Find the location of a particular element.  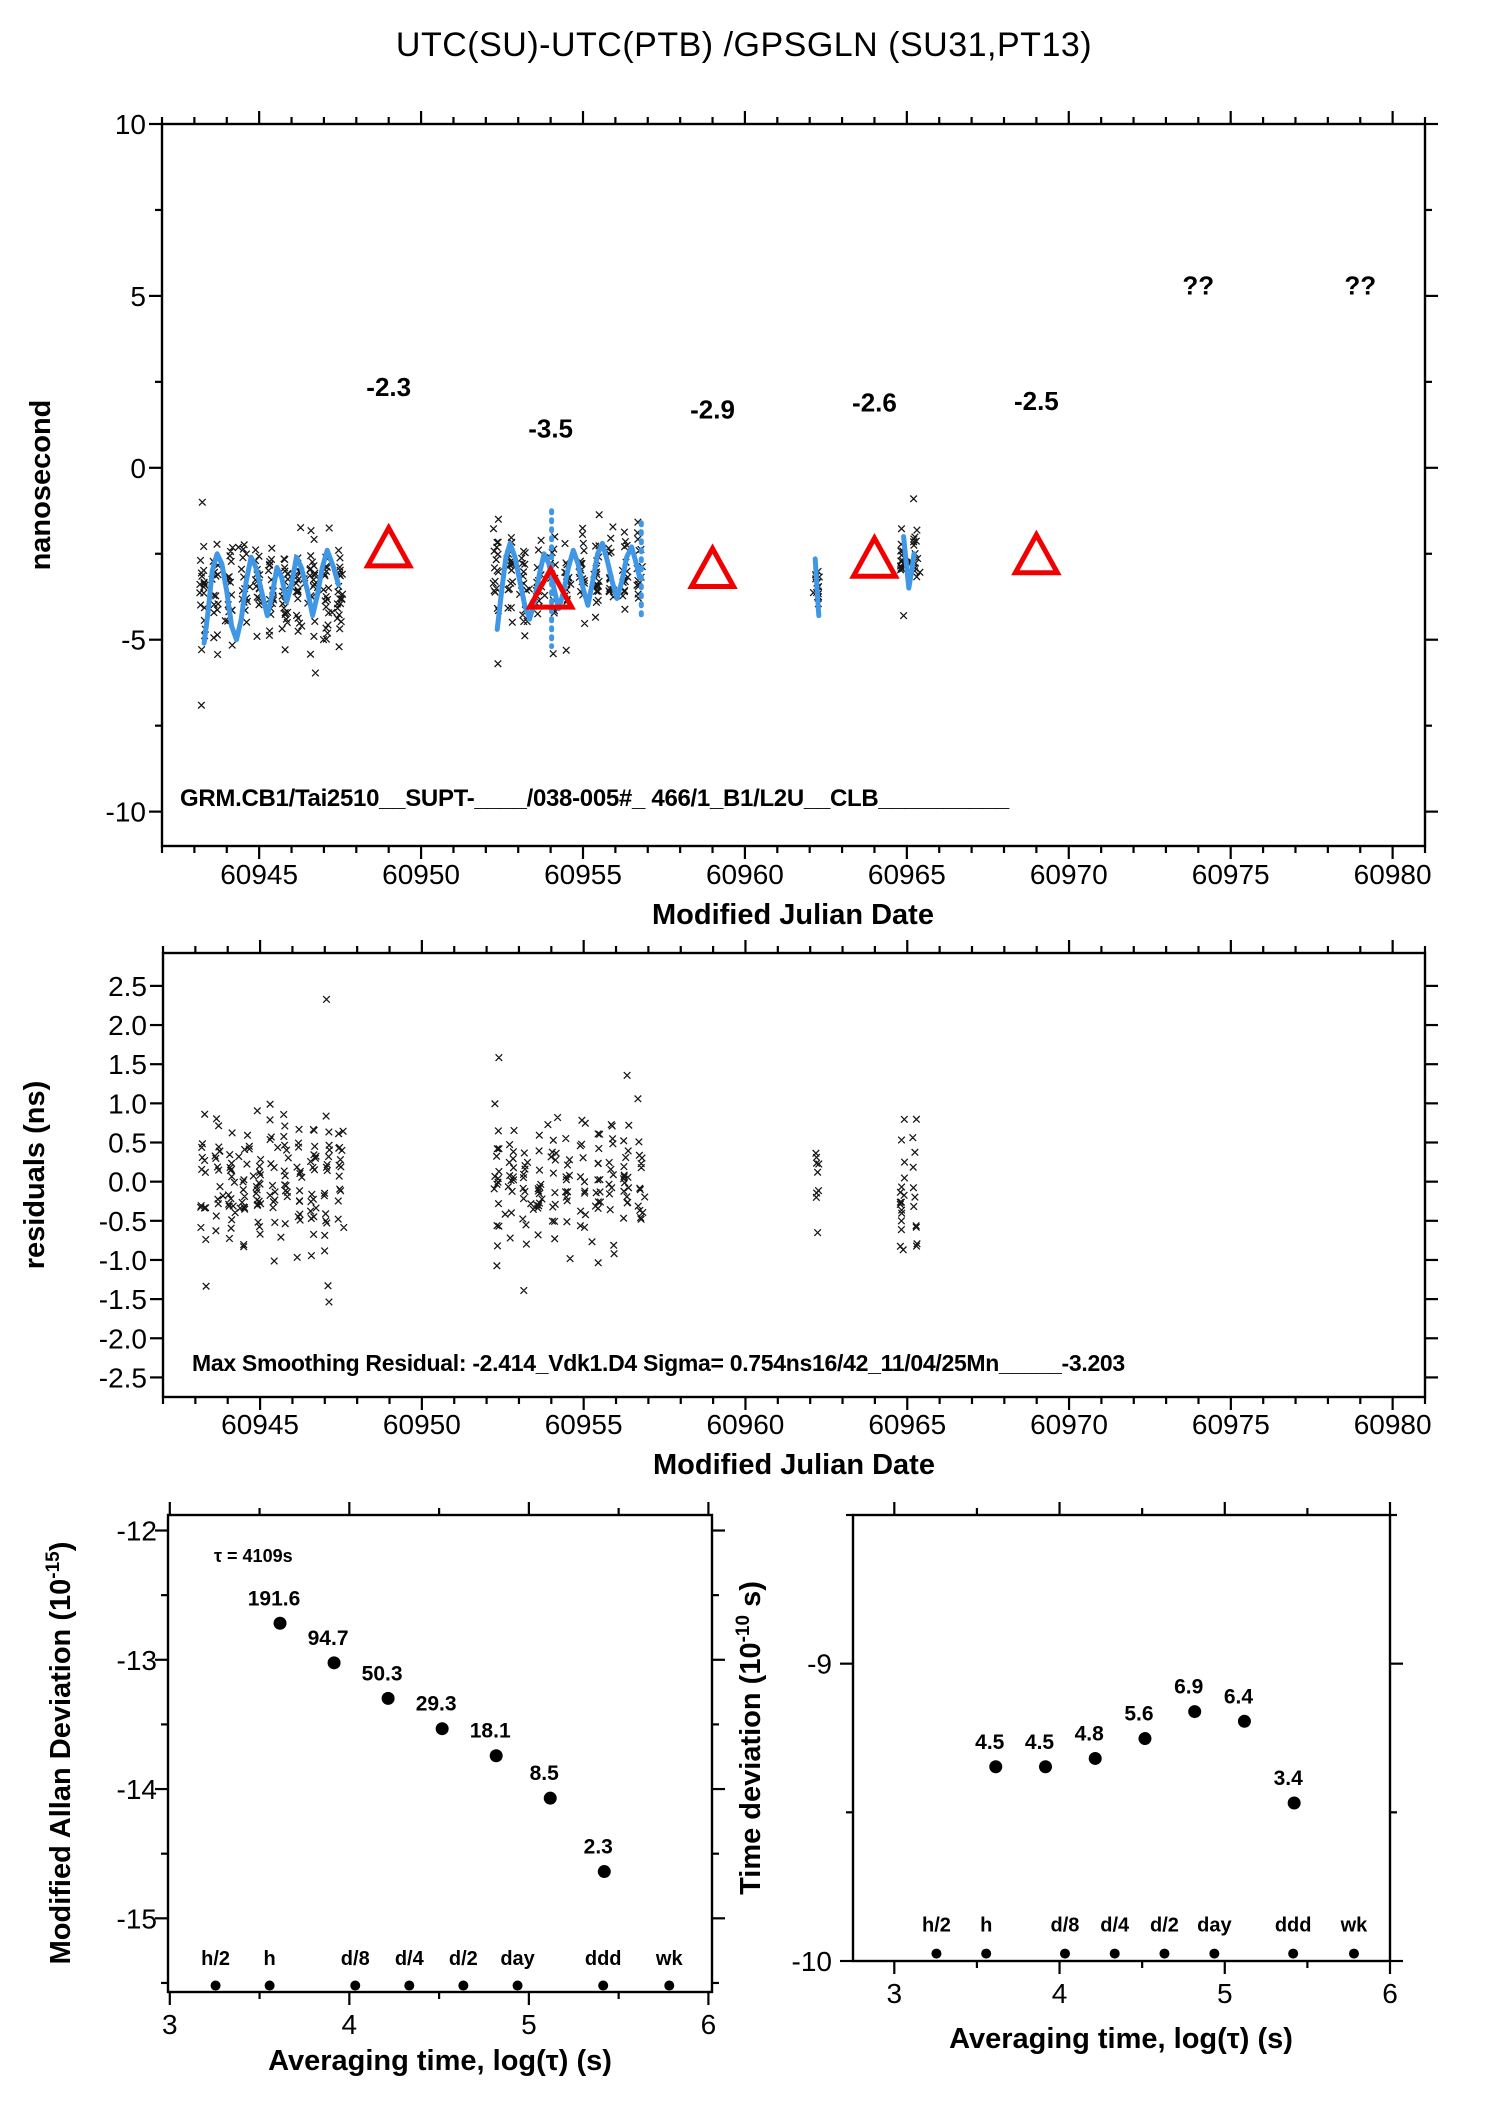

x-tick-label: 60970 is located at coordinates (1069, 874).